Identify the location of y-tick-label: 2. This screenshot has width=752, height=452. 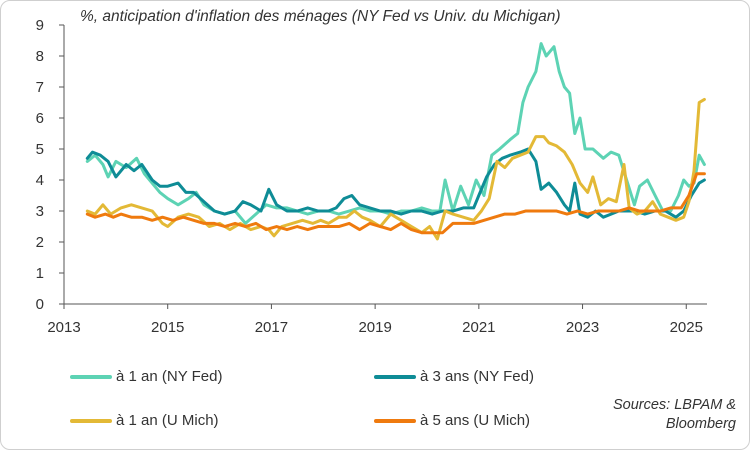
(40, 242).